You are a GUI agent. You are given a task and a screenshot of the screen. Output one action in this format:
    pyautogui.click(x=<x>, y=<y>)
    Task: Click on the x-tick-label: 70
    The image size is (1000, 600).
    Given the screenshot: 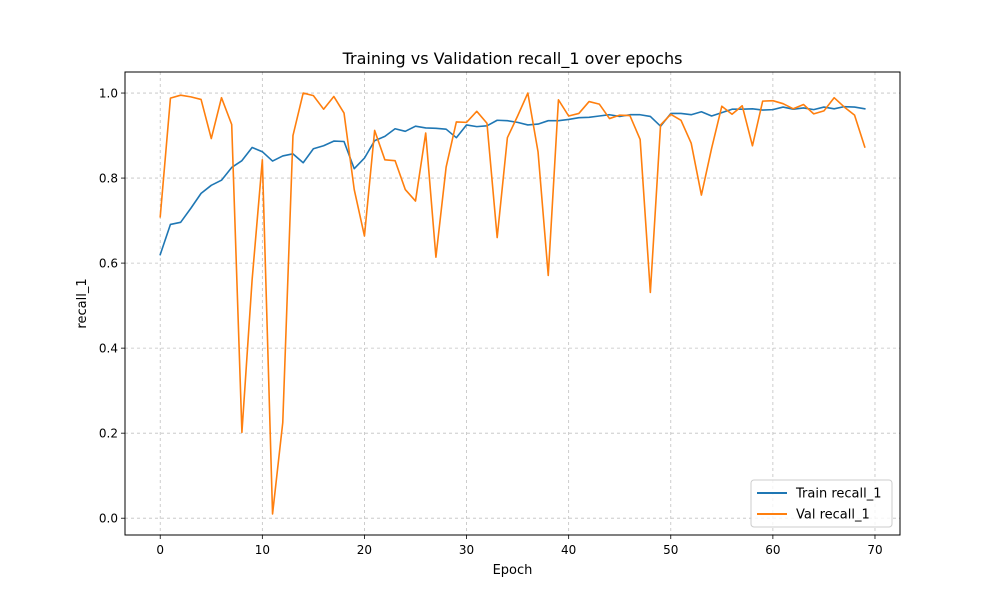 What is the action you would take?
    pyautogui.click(x=874, y=550)
    